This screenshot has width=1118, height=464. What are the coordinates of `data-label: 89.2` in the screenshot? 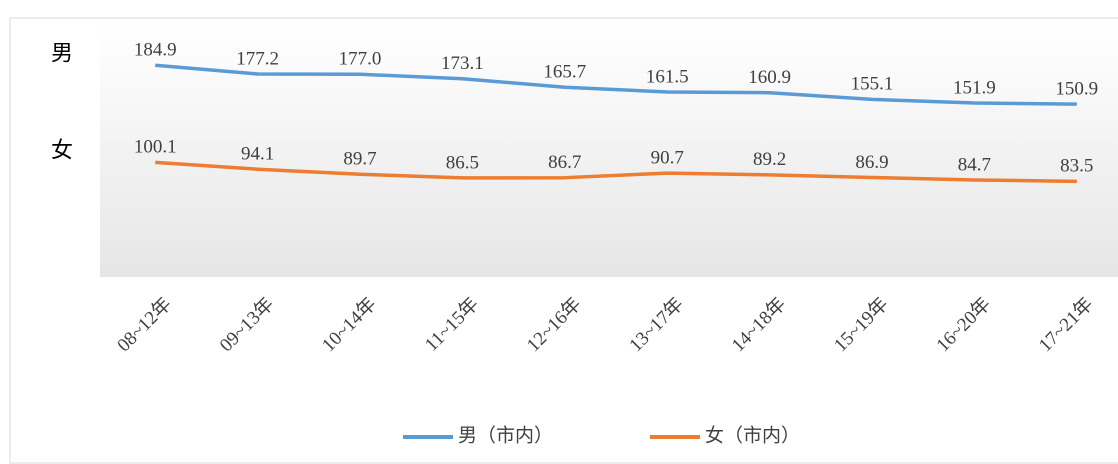 It's located at (769, 159).